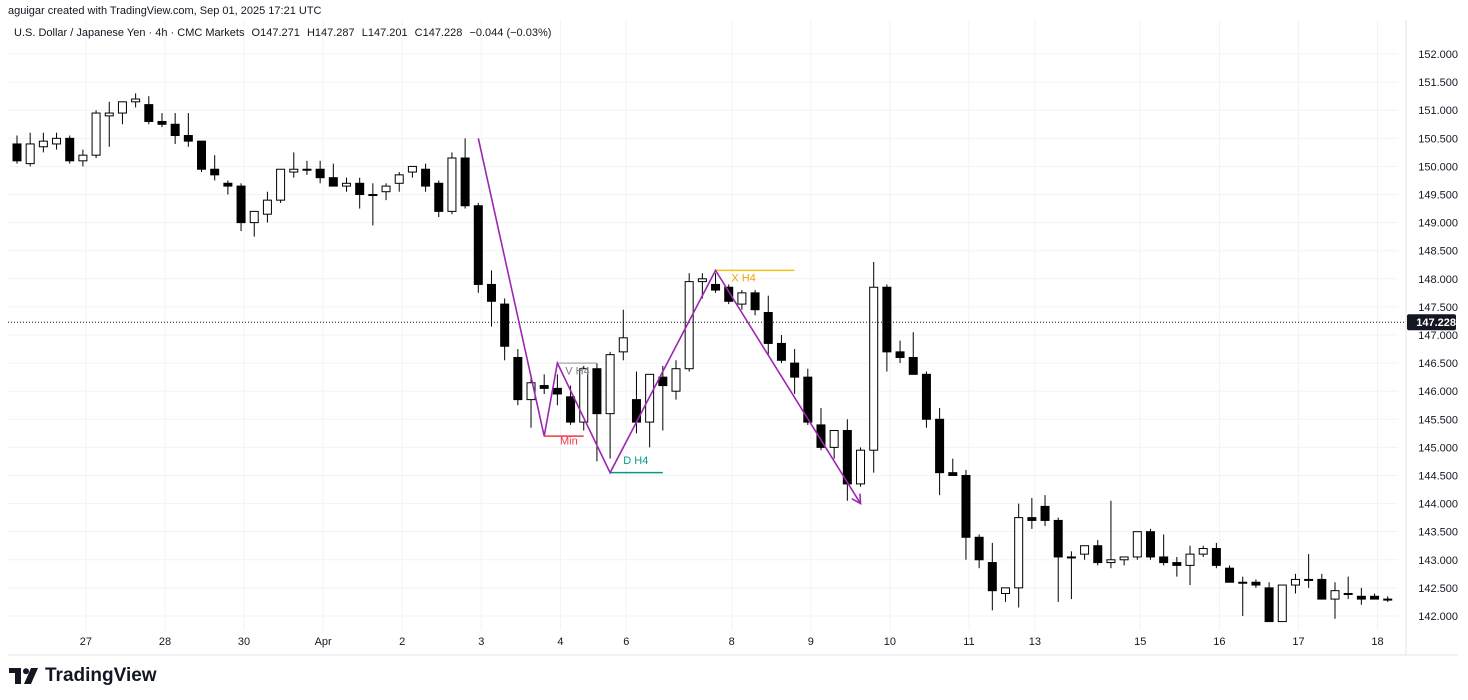 This screenshot has height=700, width=1468. I want to click on tradingview-logo-icon, so click(23, 676).